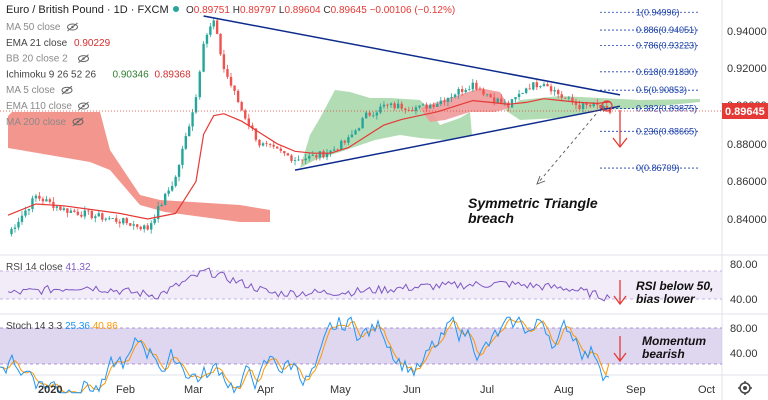 The height and width of the screenshot is (400, 768). Describe the element at coordinates (36, 122) in the screenshot. I see `legend-label: MA 200 close` at that location.